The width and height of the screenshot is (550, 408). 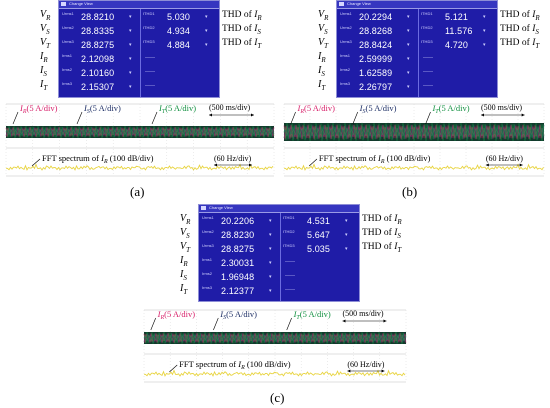 I want to click on thd-label: THD of IR, so click(x=382, y=220).